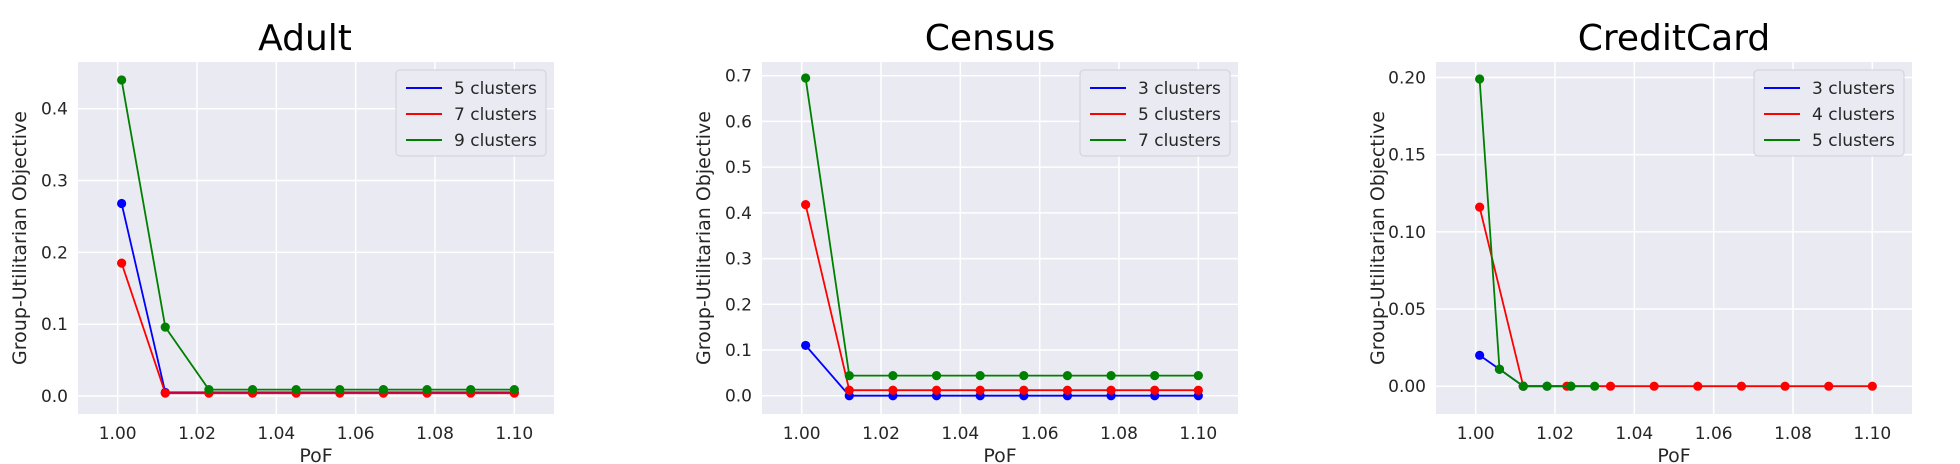  I want to click on legend-entry: 9 clusters, so click(495, 141).